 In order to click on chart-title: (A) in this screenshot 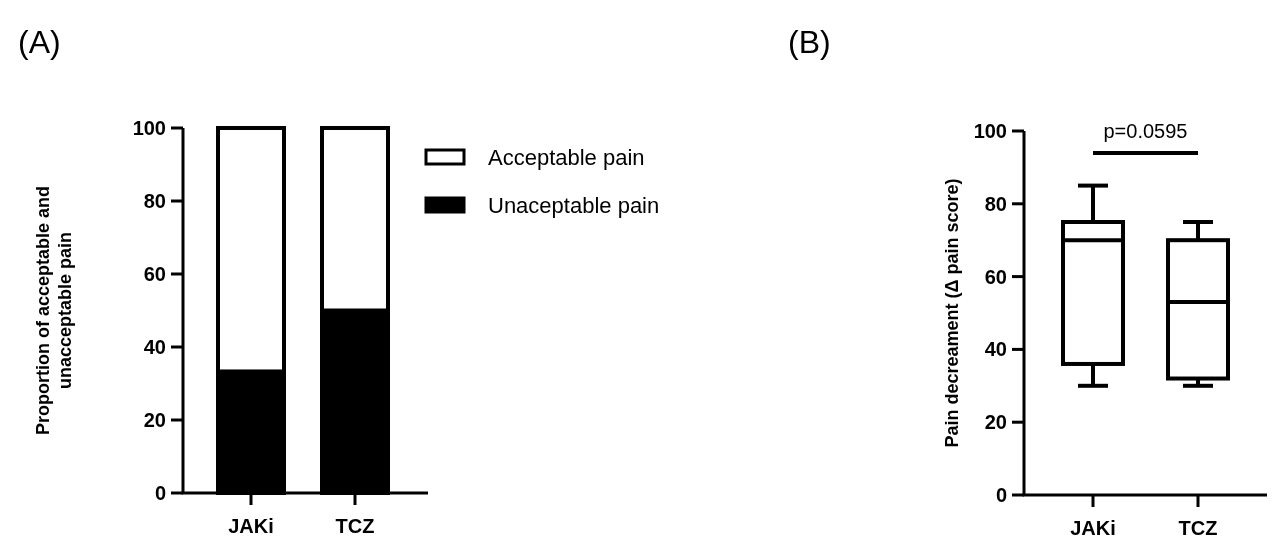, I will do `click(39, 42)`.